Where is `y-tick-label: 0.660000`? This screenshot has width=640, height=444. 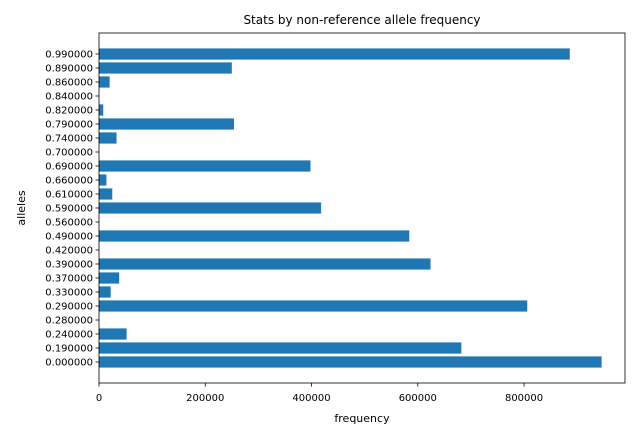 y-tick-label: 0.660000 is located at coordinates (69, 181).